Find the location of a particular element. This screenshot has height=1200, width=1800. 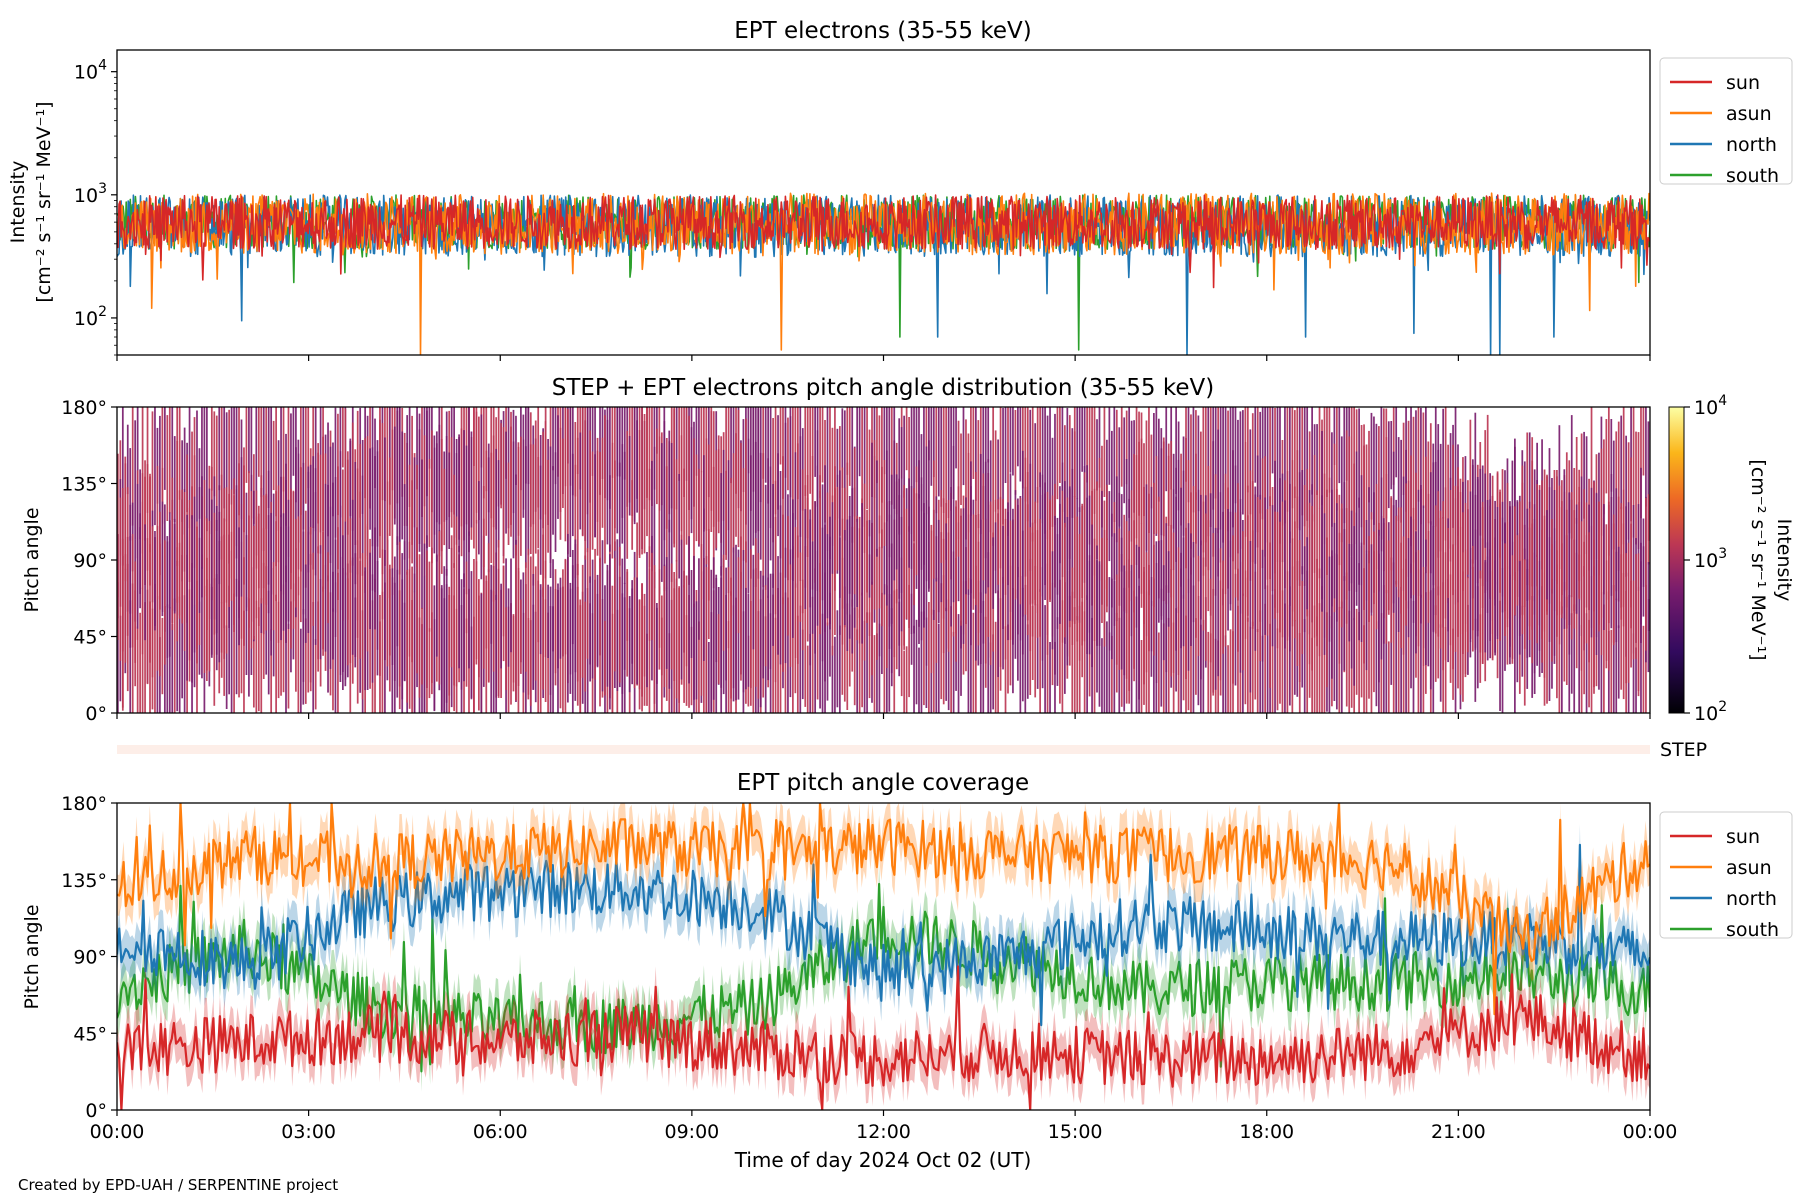

colorbar-tick-label: 103 is located at coordinates (1710, 559).